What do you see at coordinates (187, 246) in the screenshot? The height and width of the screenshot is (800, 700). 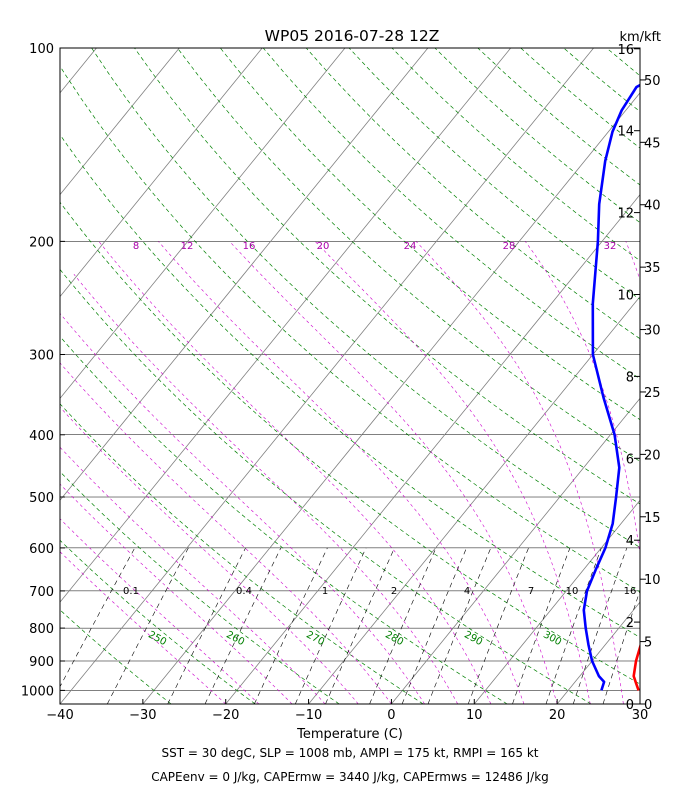 I see `moist-adiabat-label: 12` at bounding box center [187, 246].